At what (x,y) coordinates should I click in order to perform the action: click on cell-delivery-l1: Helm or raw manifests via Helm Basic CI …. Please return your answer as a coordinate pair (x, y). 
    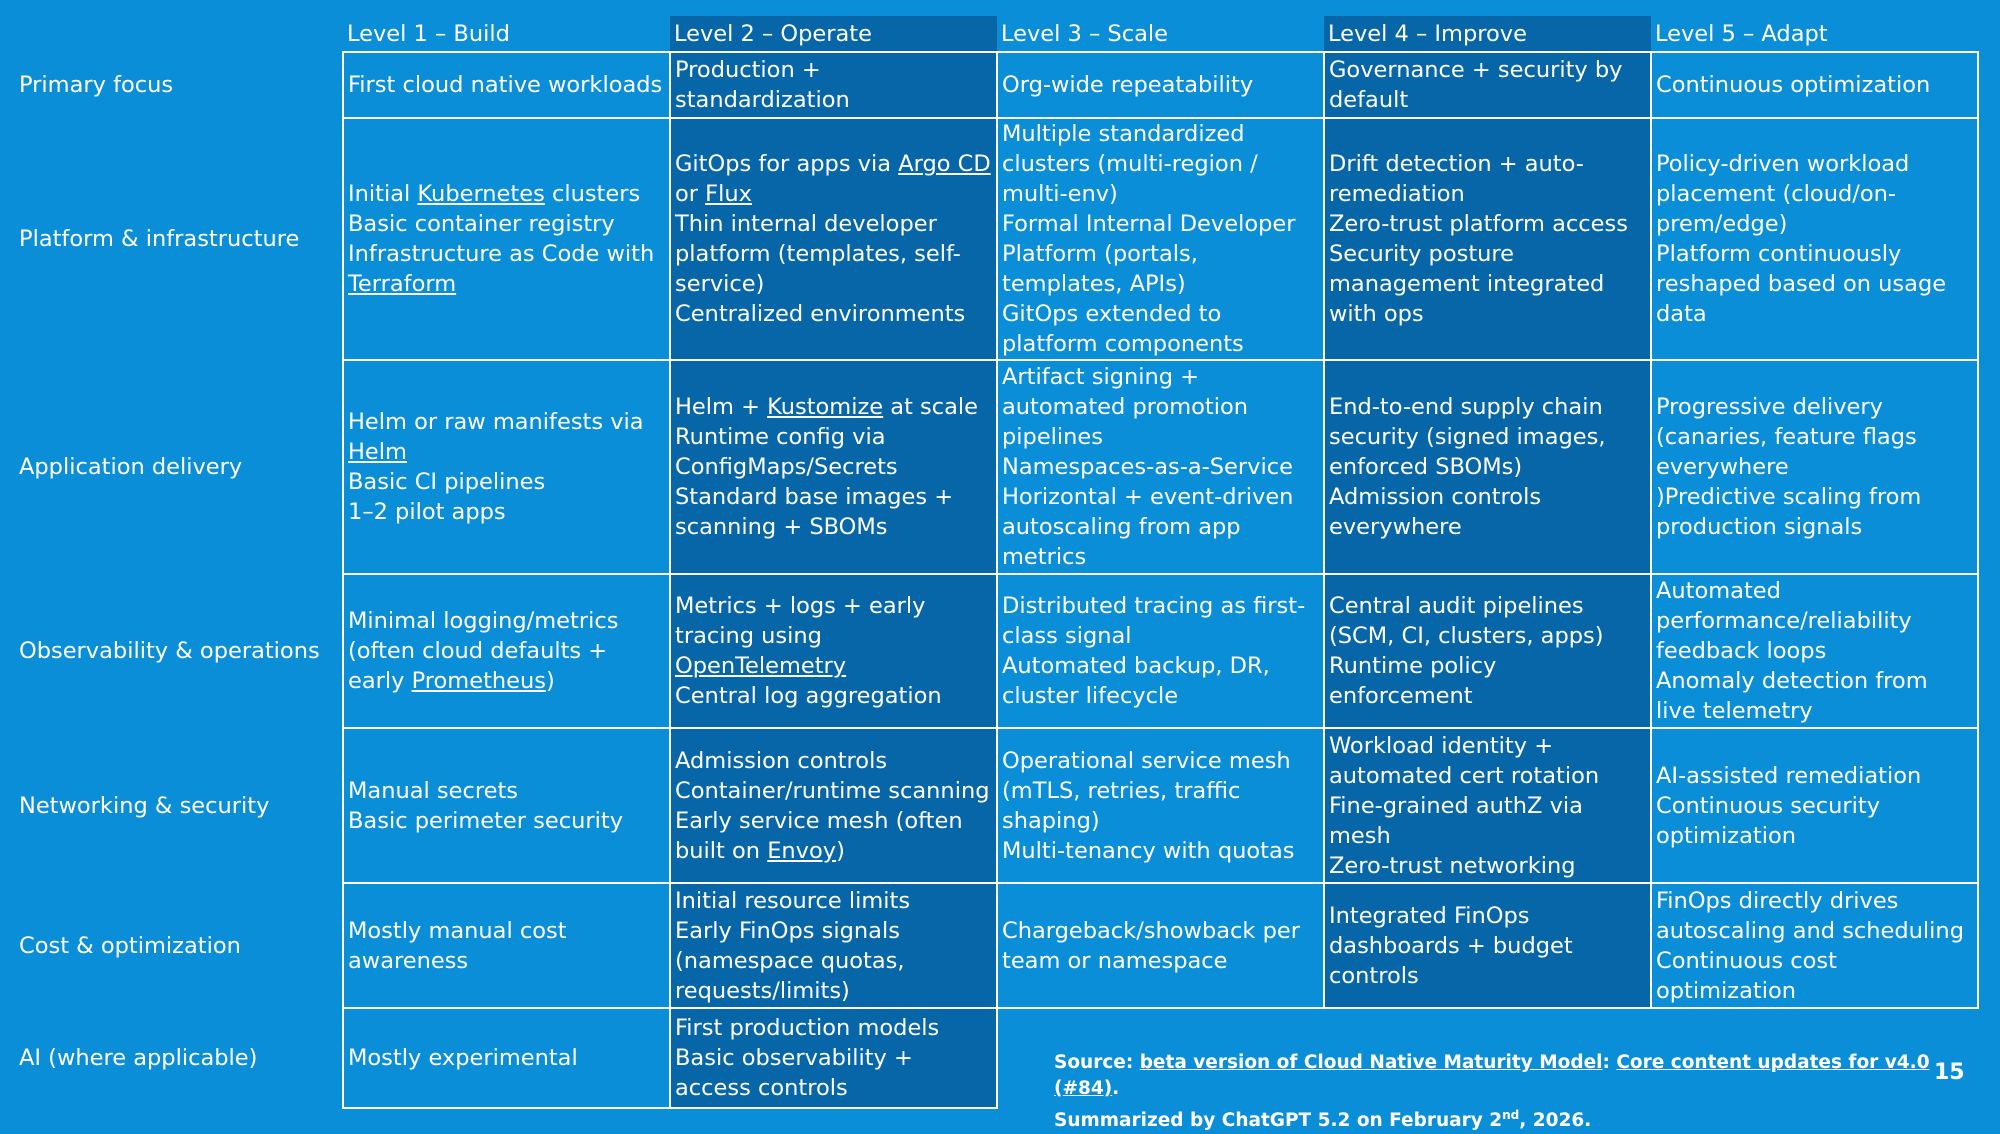
    Looking at the image, I should click on (506, 467).